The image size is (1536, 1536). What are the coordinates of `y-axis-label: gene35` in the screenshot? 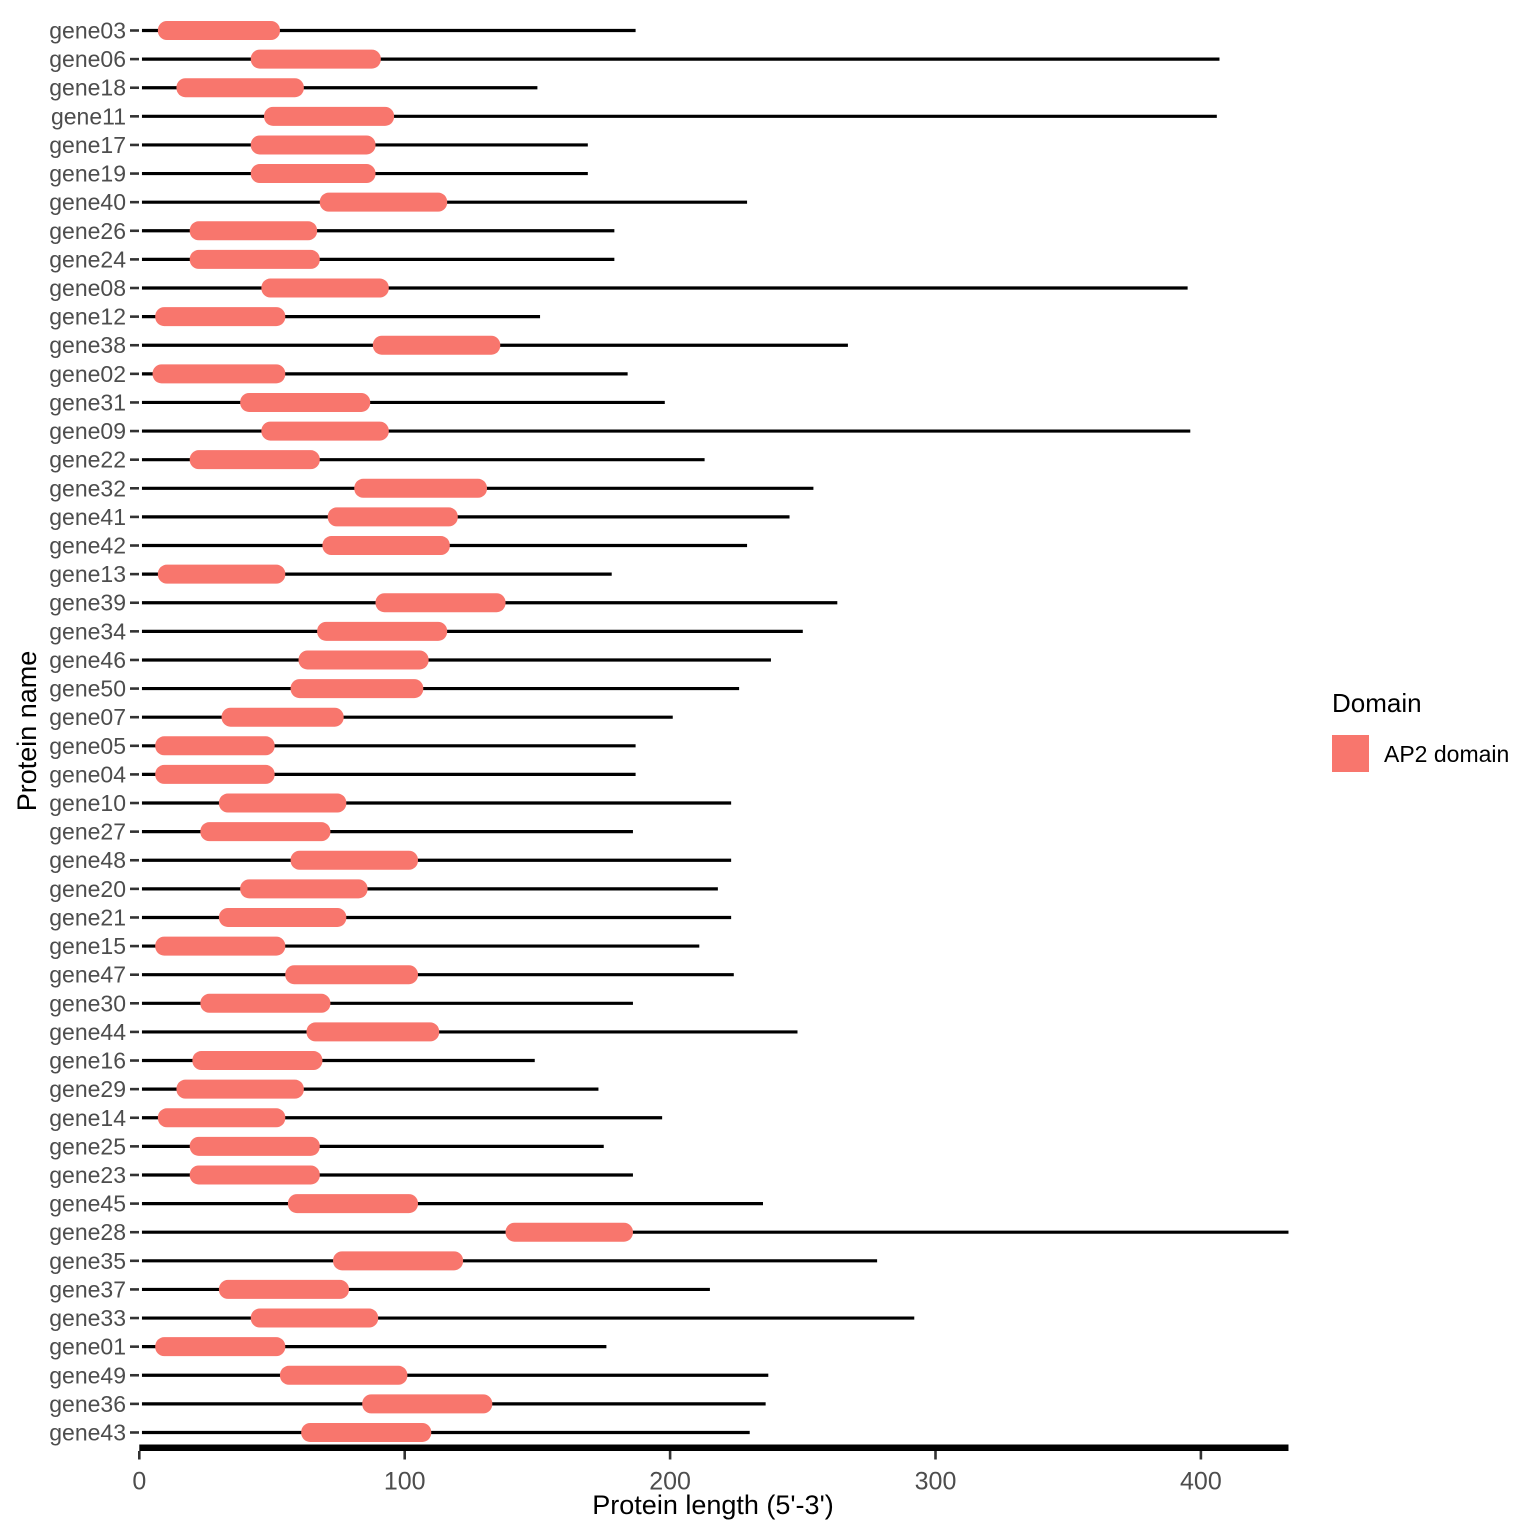 It's located at (87, 1261).